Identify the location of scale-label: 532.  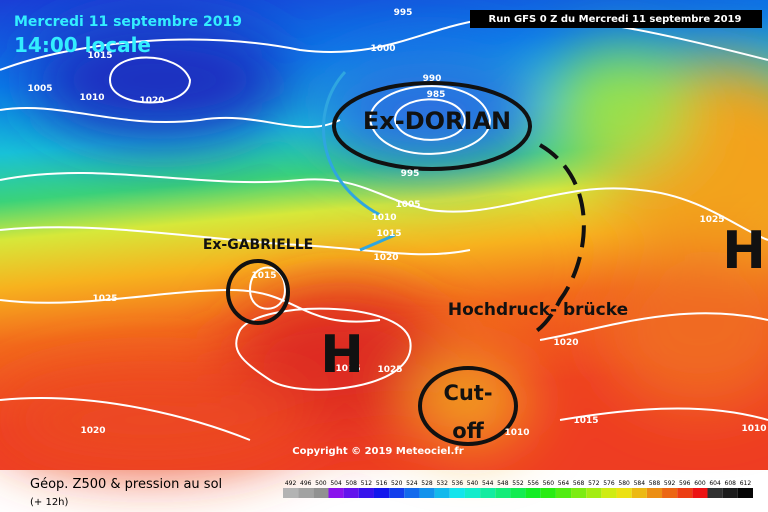
(442, 483).